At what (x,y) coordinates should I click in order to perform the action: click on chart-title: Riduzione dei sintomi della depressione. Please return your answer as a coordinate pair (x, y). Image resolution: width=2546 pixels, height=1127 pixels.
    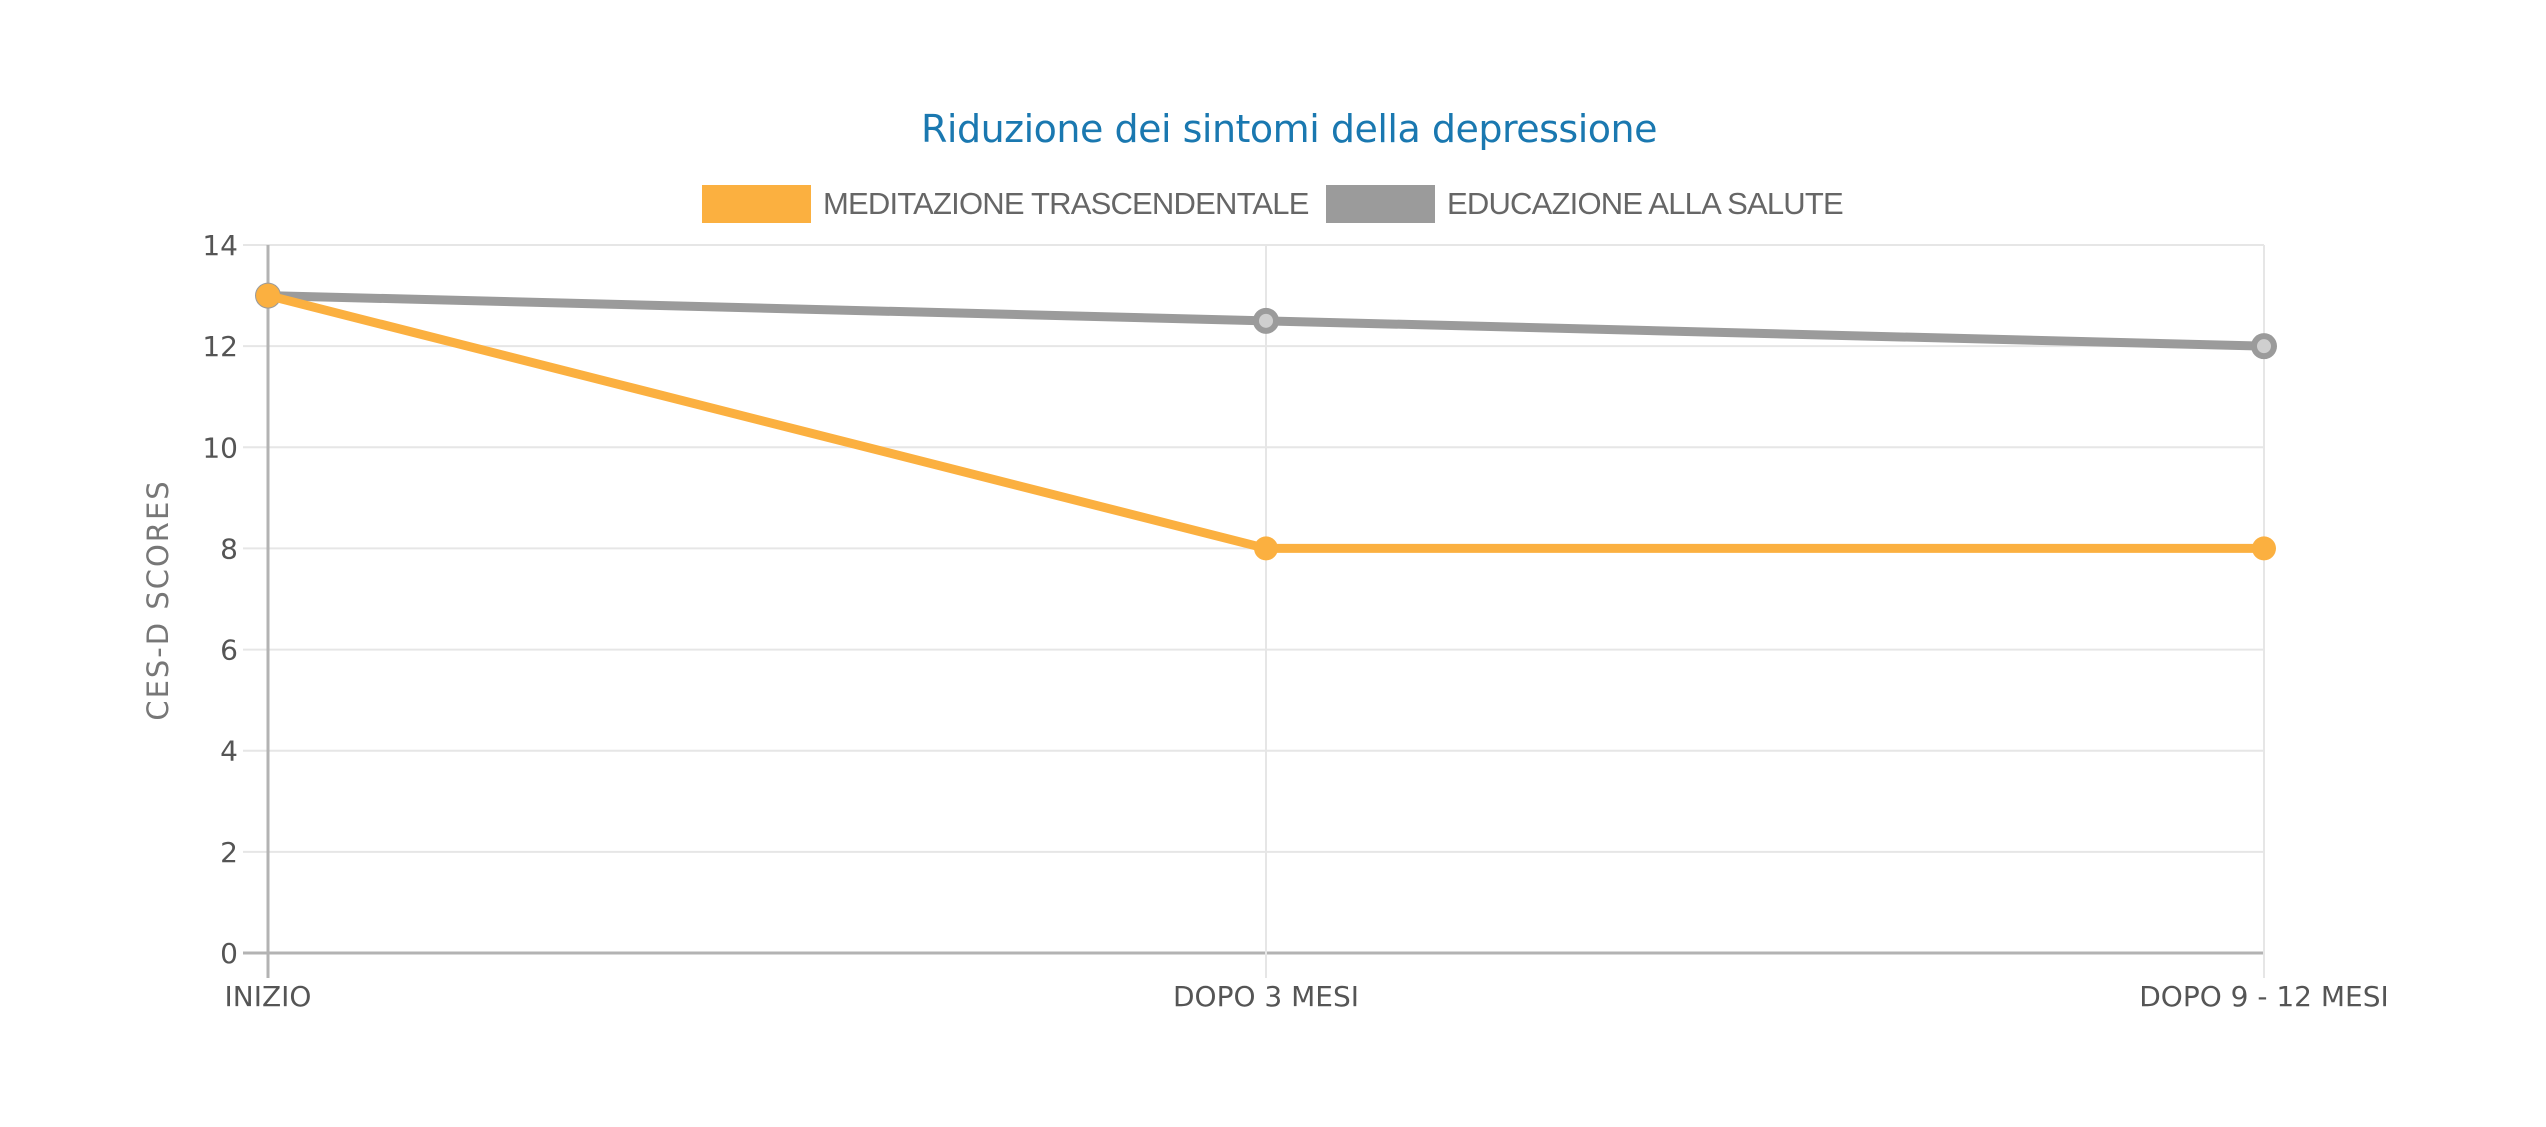
    Looking at the image, I should click on (1289, 129).